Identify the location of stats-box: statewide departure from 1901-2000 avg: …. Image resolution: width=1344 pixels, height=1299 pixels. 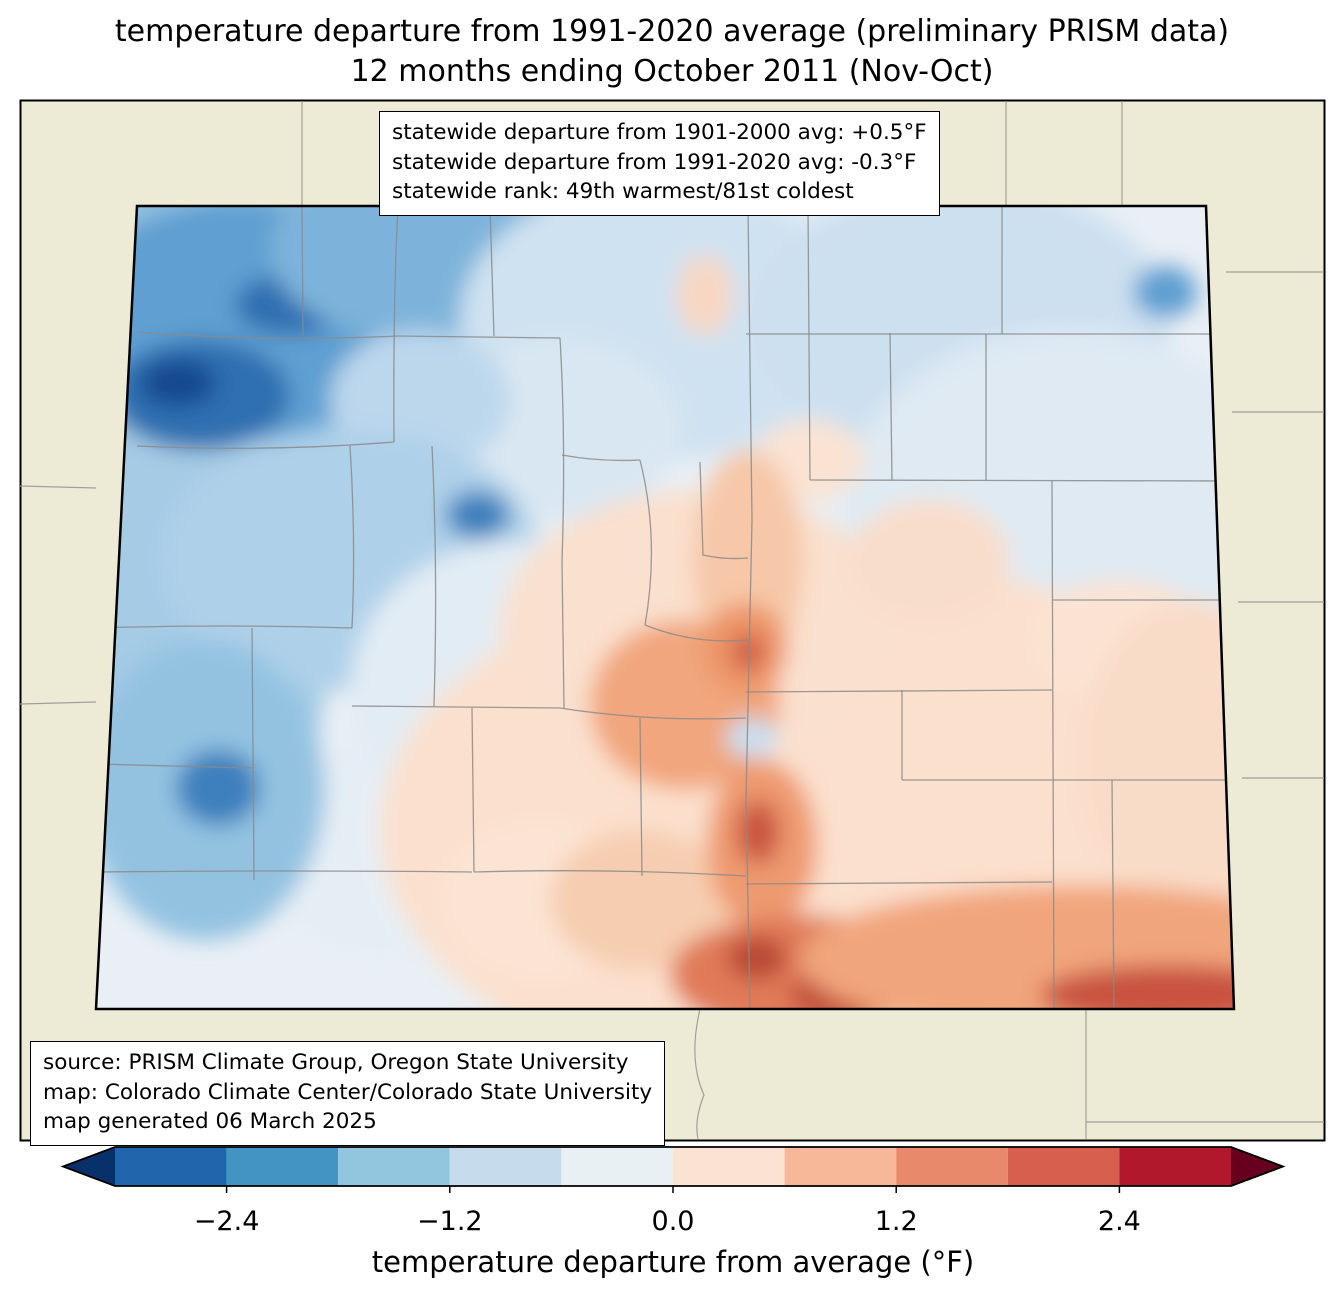
(659, 163).